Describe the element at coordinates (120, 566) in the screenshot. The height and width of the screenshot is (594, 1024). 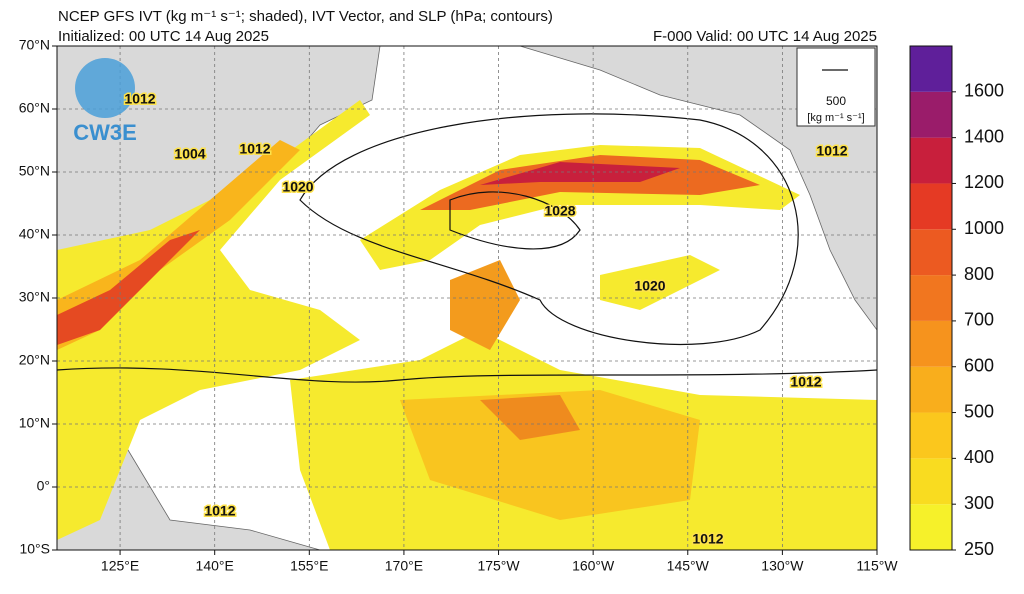
I see `x-tick-label: 125°E` at that location.